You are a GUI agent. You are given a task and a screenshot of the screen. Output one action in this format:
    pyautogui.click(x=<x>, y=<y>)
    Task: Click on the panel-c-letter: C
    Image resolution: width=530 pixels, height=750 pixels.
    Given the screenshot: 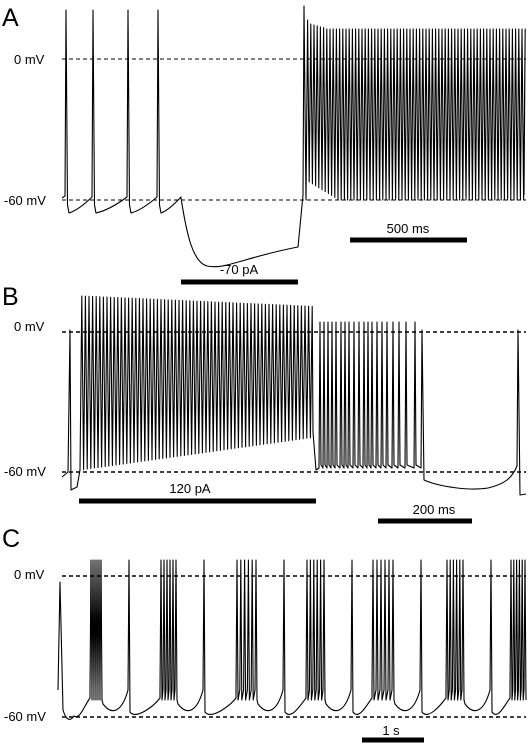 What is the action you would take?
    pyautogui.click(x=11, y=539)
    